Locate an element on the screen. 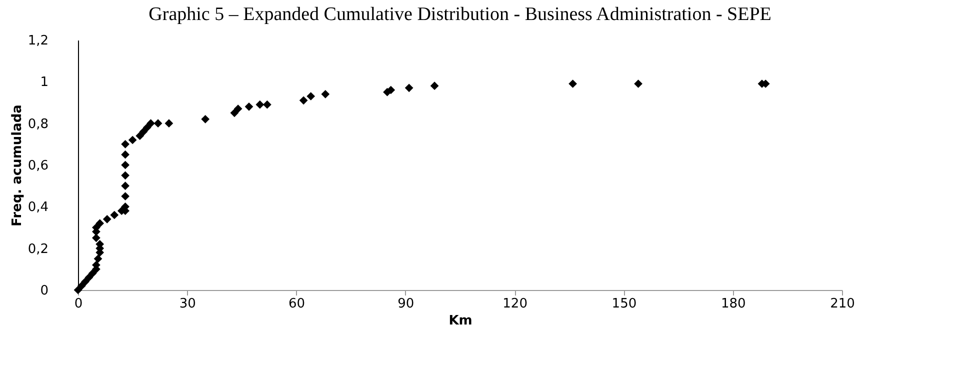  y-tick-label: 0,4 is located at coordinates (38, 208).